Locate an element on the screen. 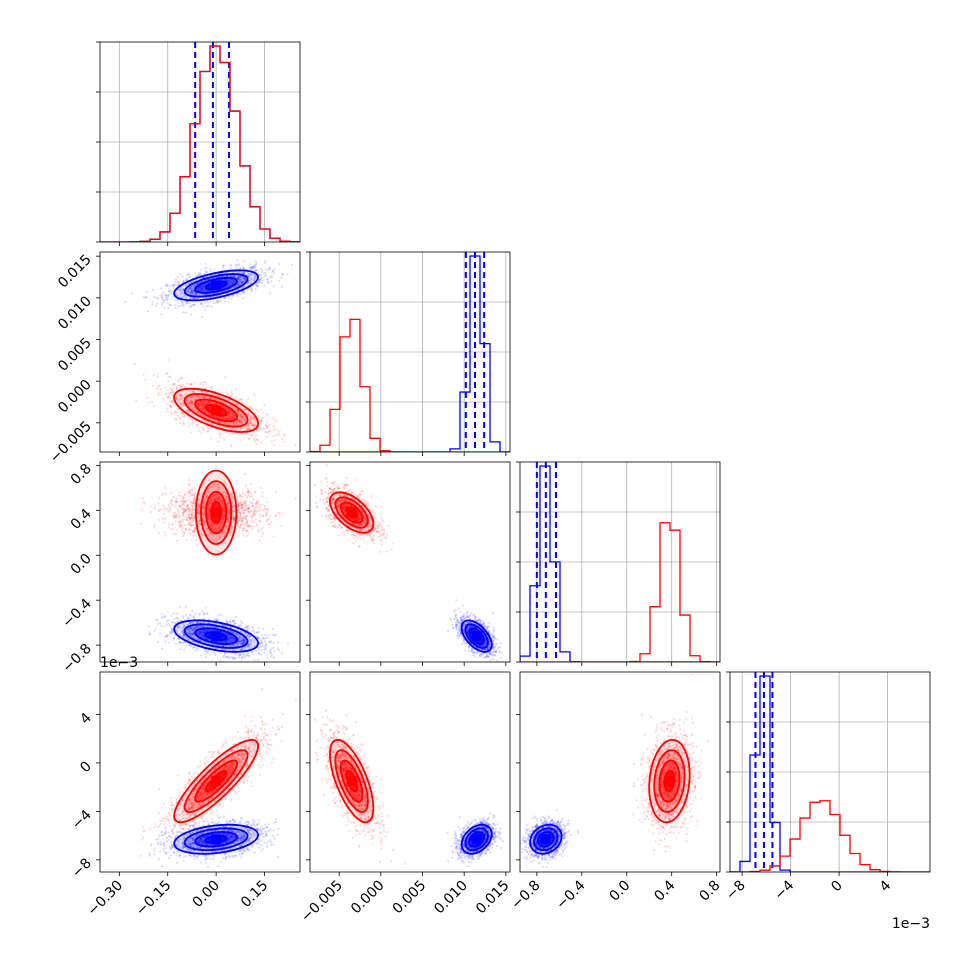 The image size is (970, 970). density-contour is located at coordinates (216, 285).